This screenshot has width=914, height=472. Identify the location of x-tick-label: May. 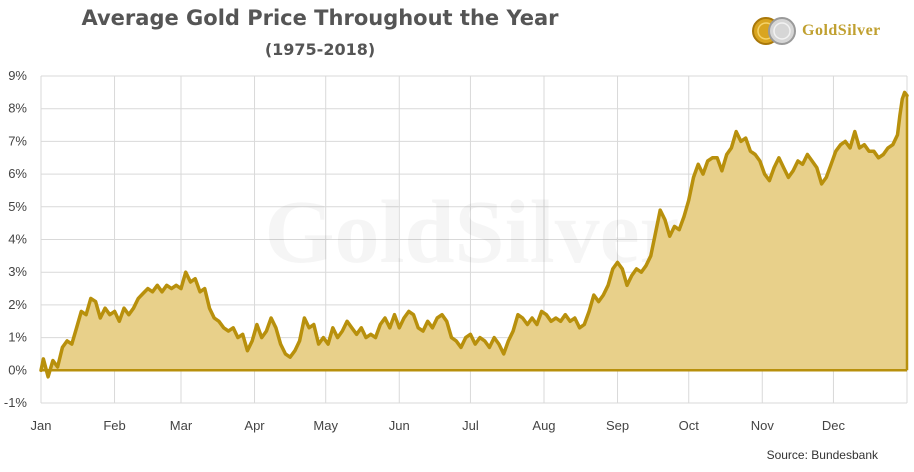
(325, 425).